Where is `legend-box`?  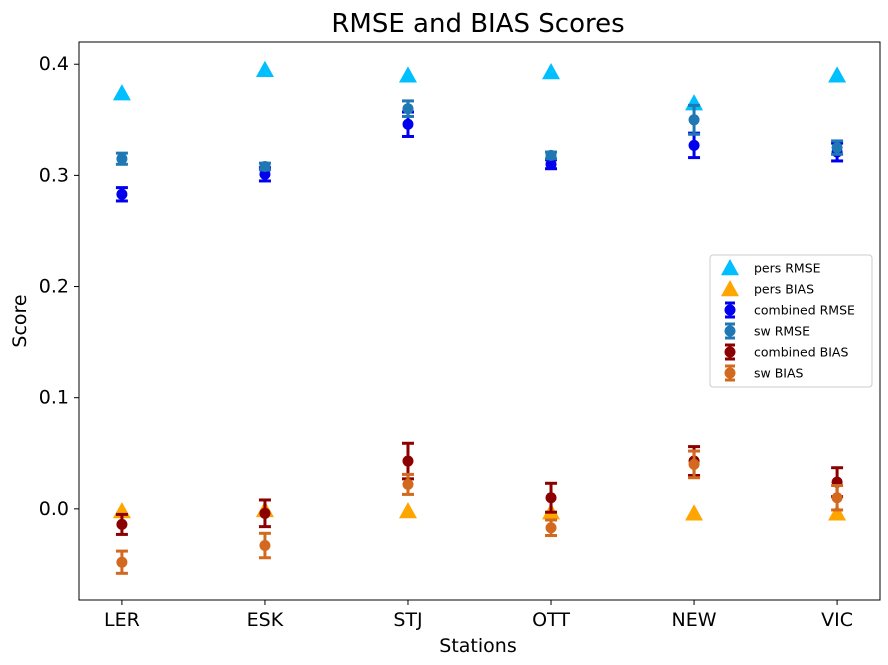 legend-box is located at coordinates (791, 321).